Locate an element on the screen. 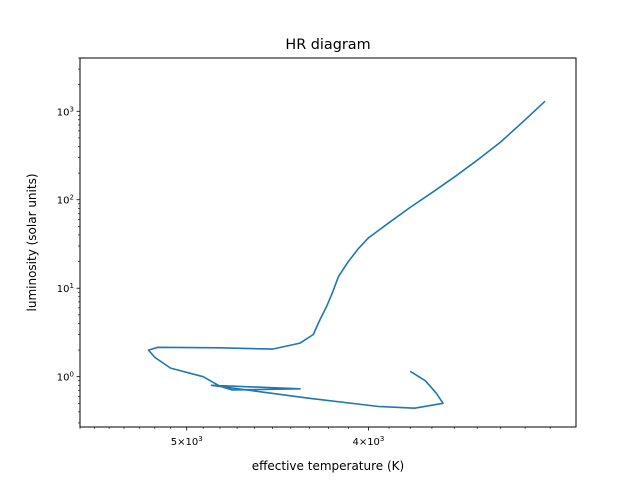 This screenshot has width=640, height=480. y-tick-label: 10¹ is located at coordinates (65, 288).